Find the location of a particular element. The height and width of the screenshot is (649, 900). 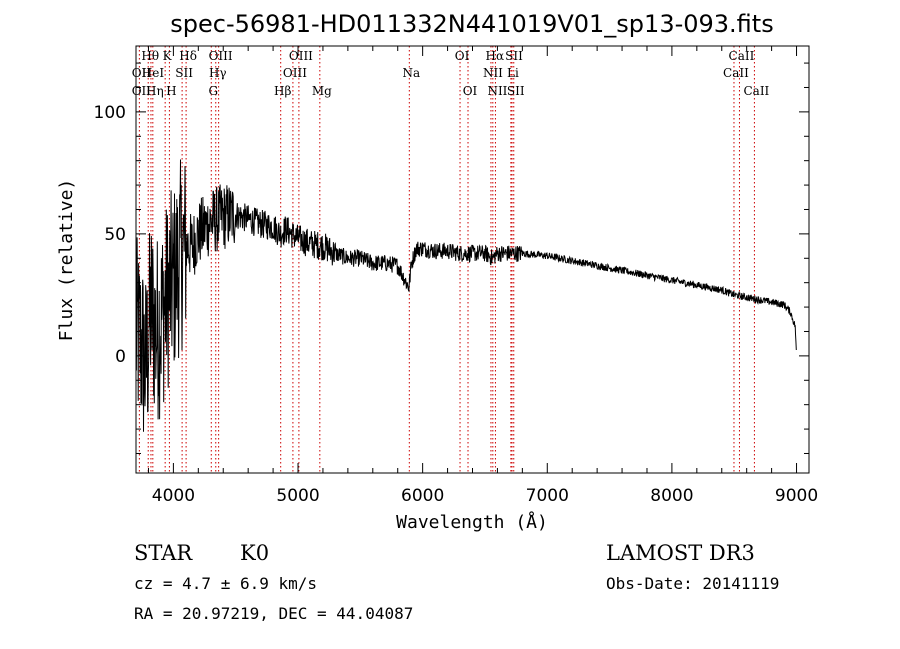

spectral-line-label: G is located at coordinates (213, 91).